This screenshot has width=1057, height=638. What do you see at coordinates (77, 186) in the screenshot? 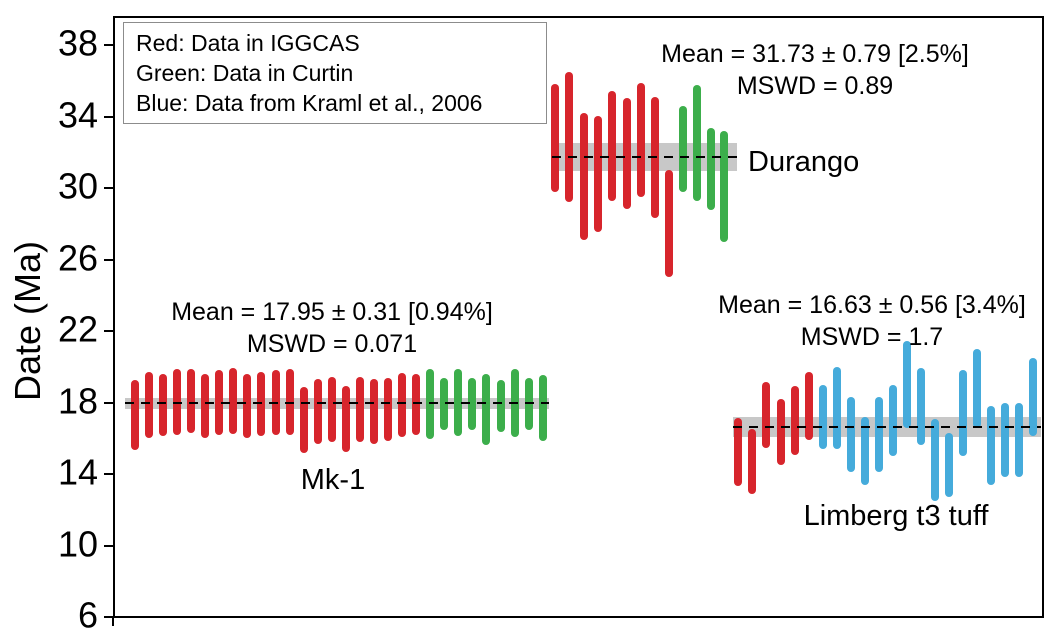
I see `y-axis-tick-label: 30` at bounding box center [77, 186].